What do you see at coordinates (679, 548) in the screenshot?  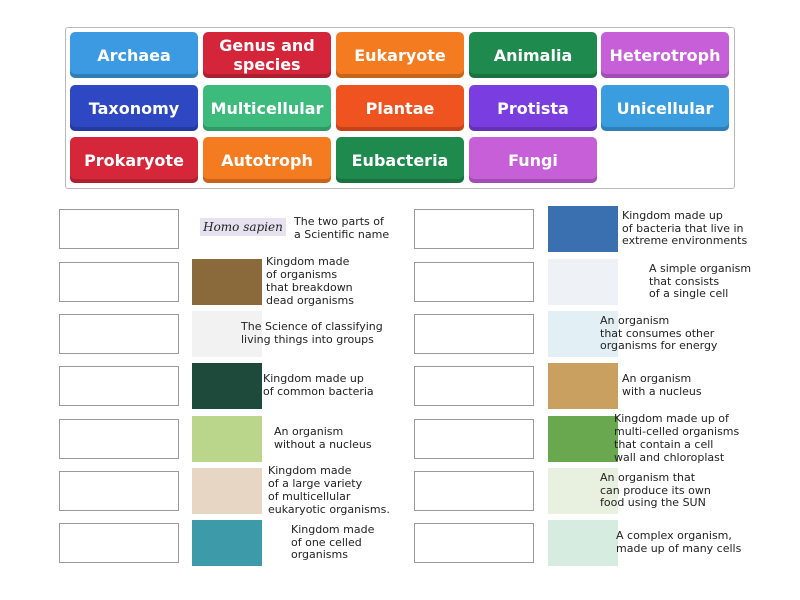 I see `clue-text: made up of many cells` at bounding box center [679, 548].